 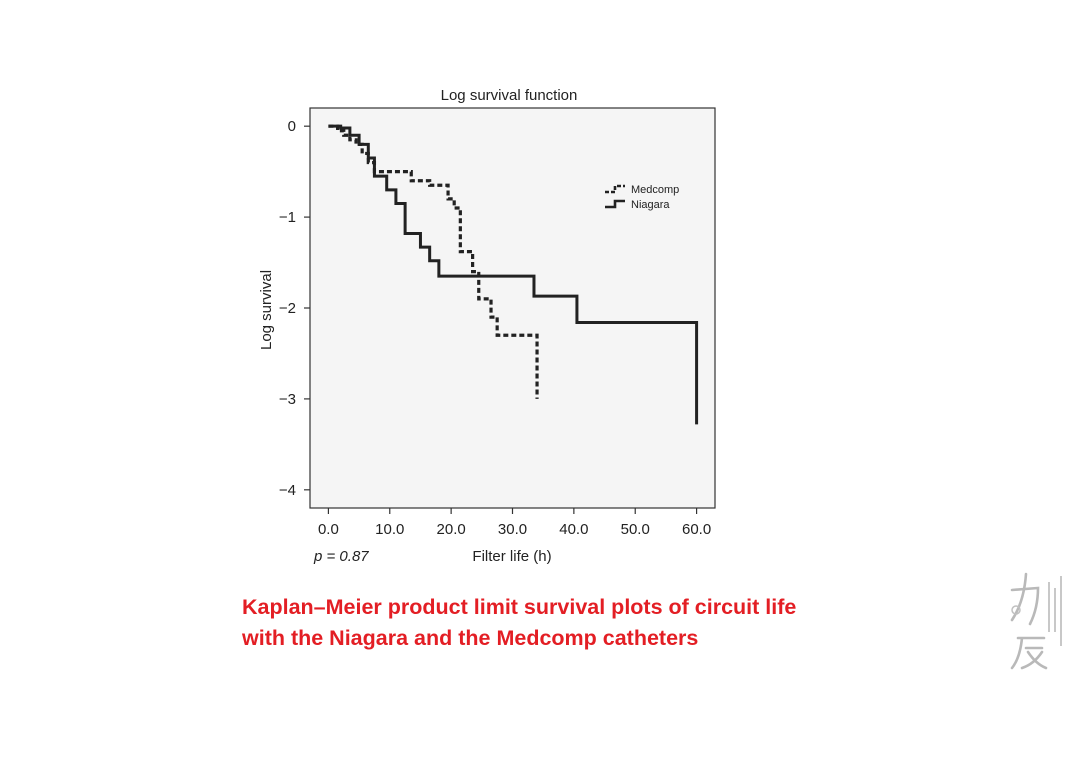 I want to click on x-tick-label: 50.0, so click(x=635, y=529).